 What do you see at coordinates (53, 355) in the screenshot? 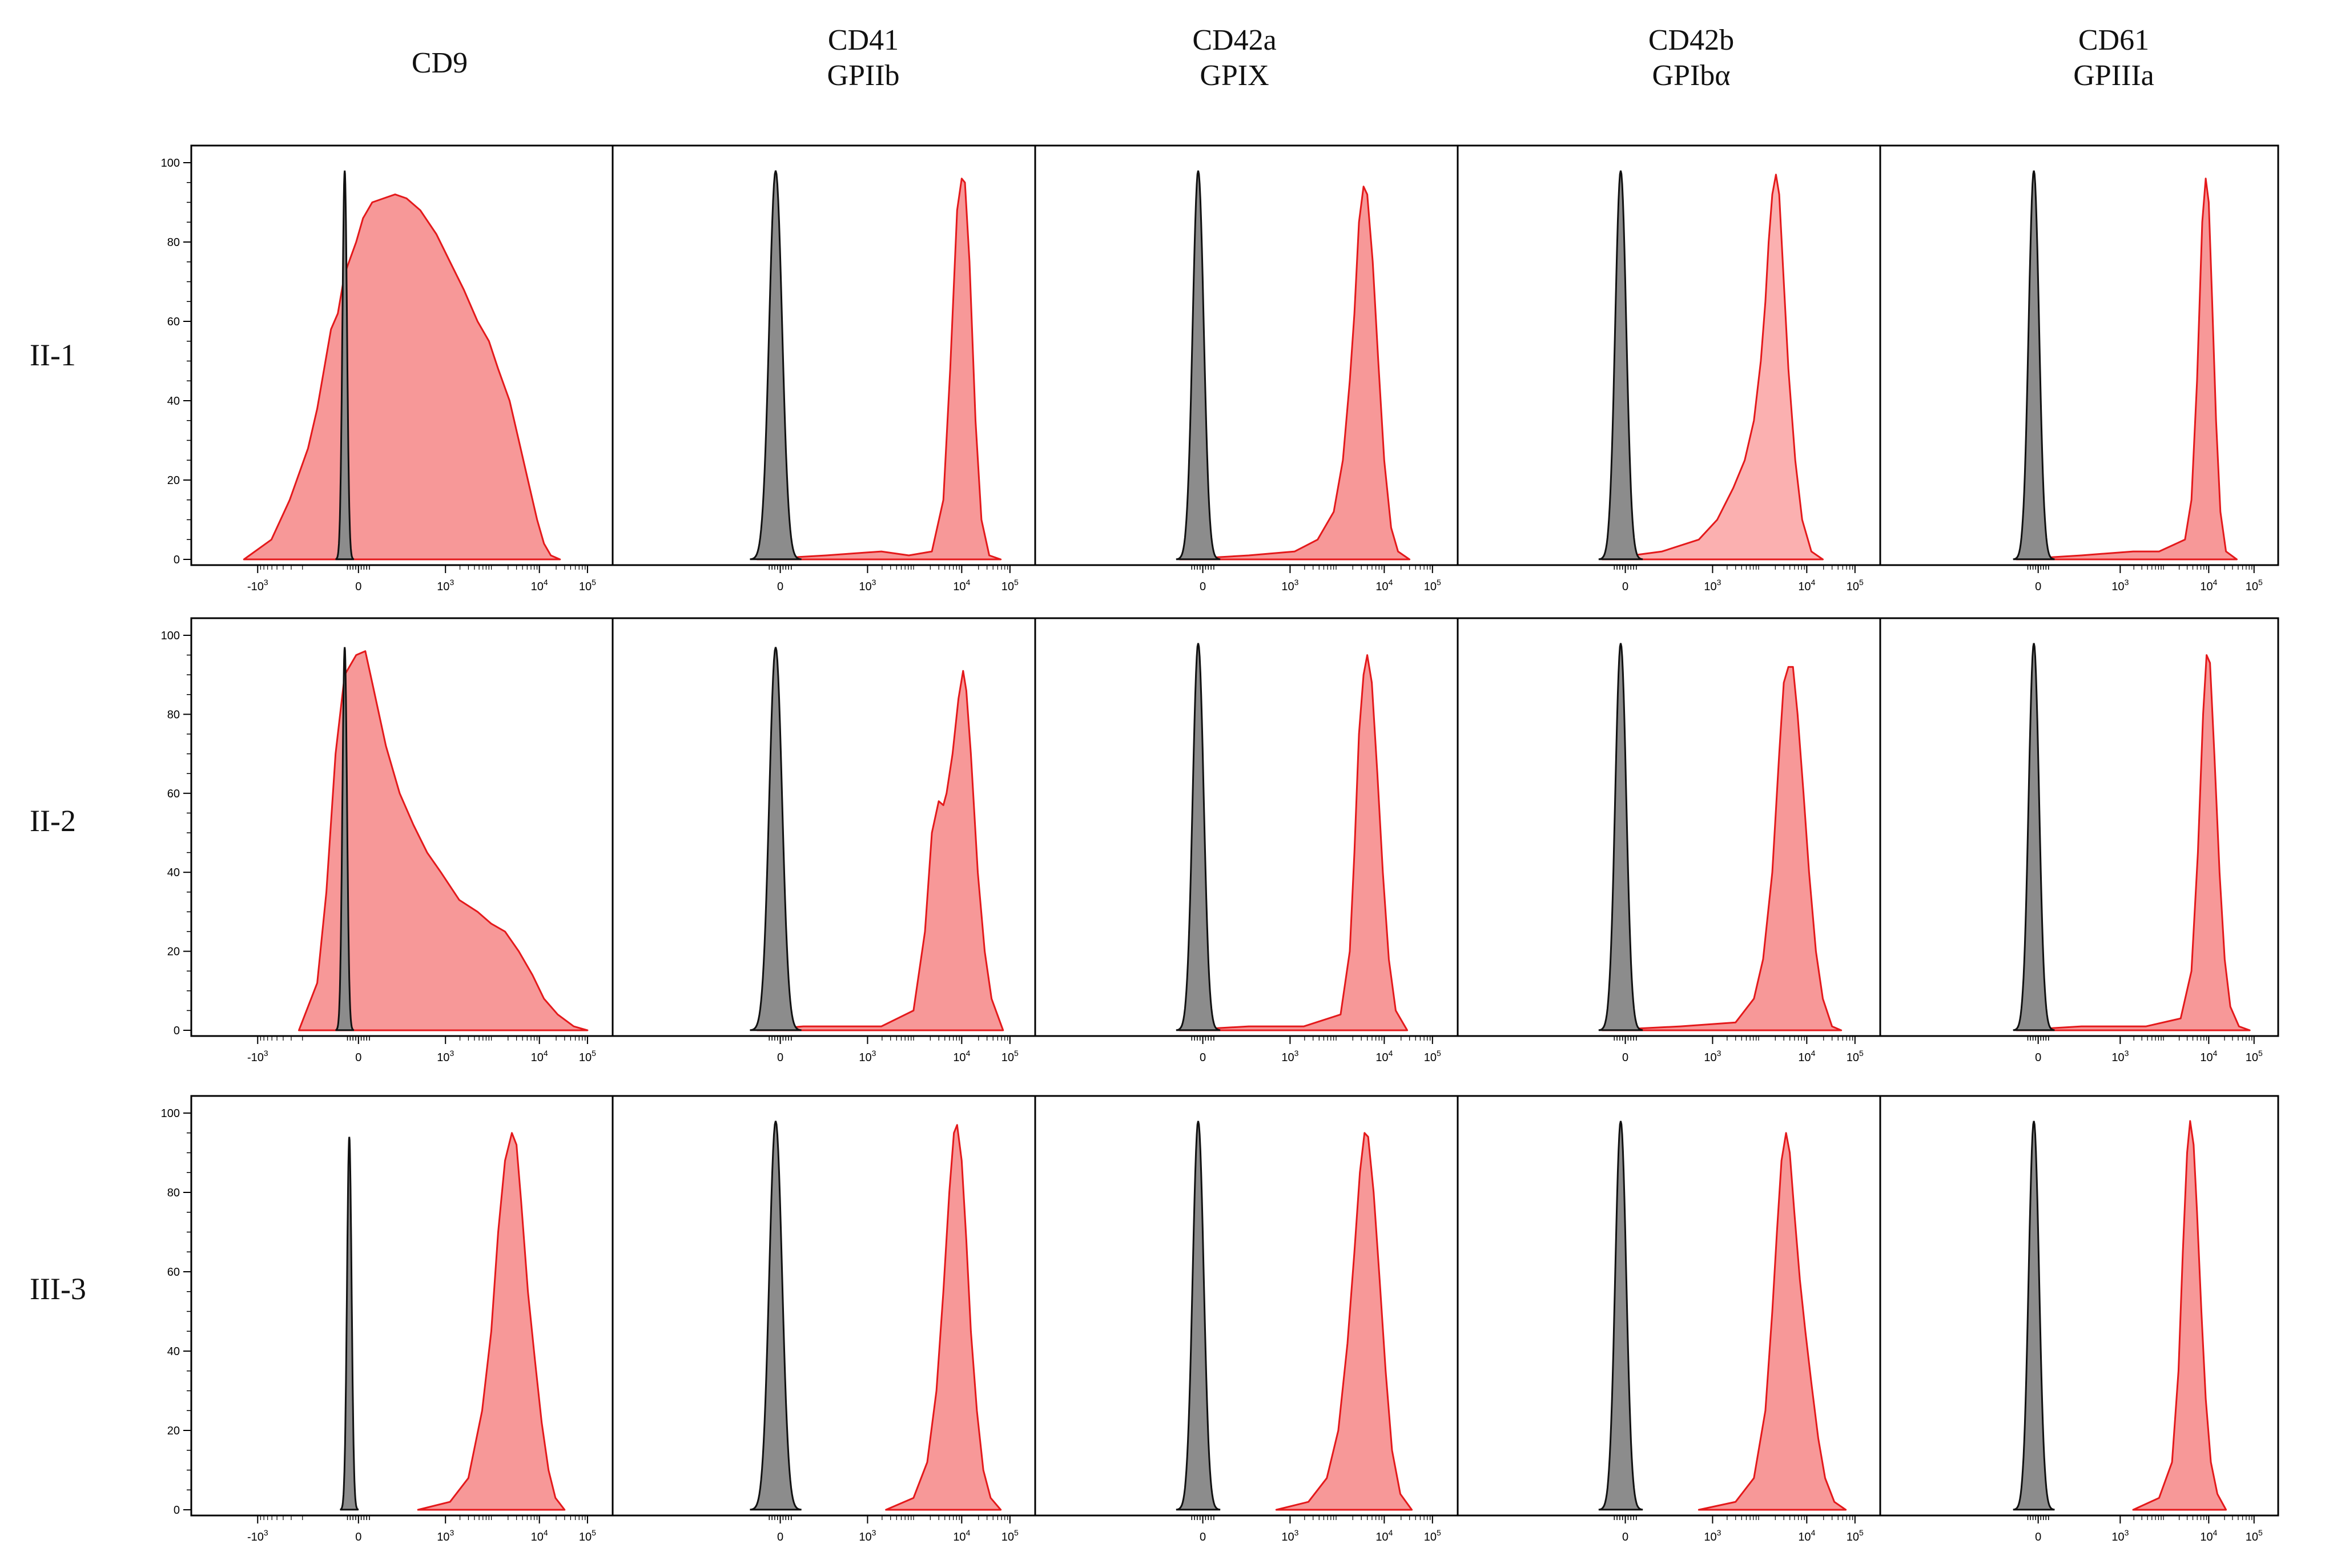
I see `row-label-ii-1: II-1` at bounding box center [53, 355].